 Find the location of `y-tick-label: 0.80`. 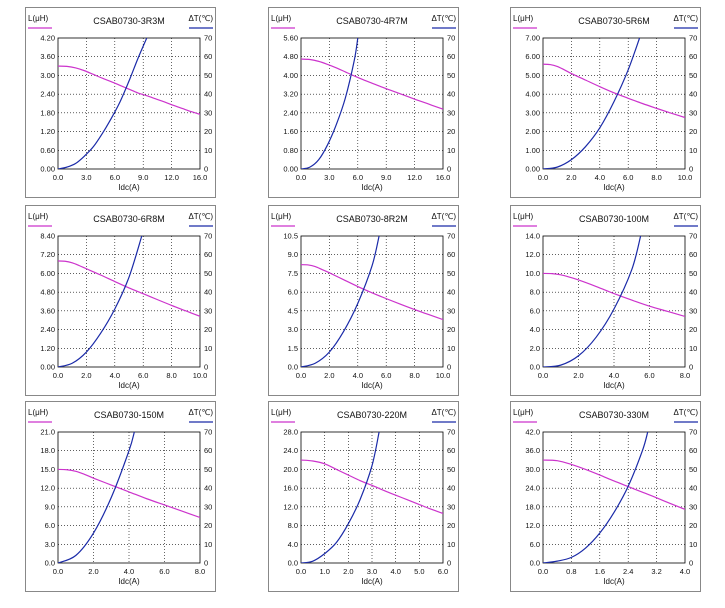

y-tick-label: 0.80 is located at coordinates (290, 150).